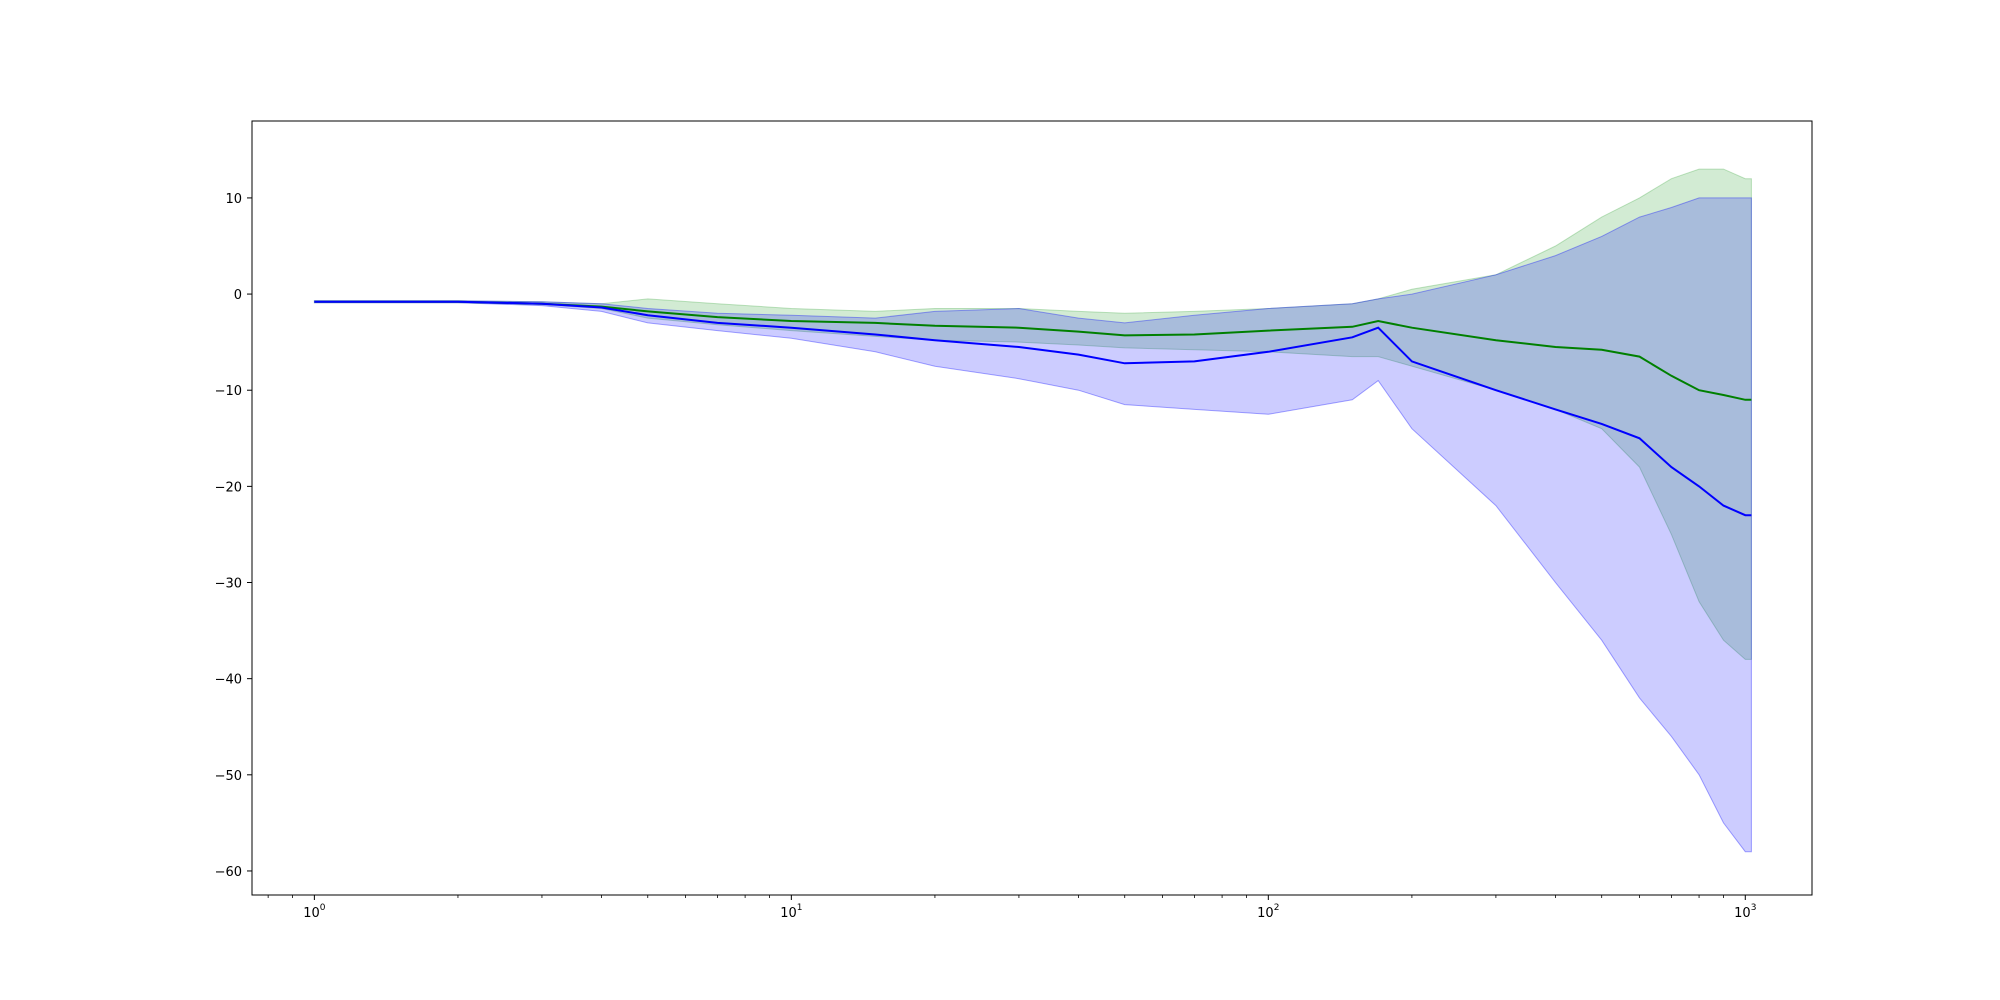 Image resolution: width=2000 pixels, height=1000 pixels. I want to click on x-tick-label: 10², so click(1268, 912).